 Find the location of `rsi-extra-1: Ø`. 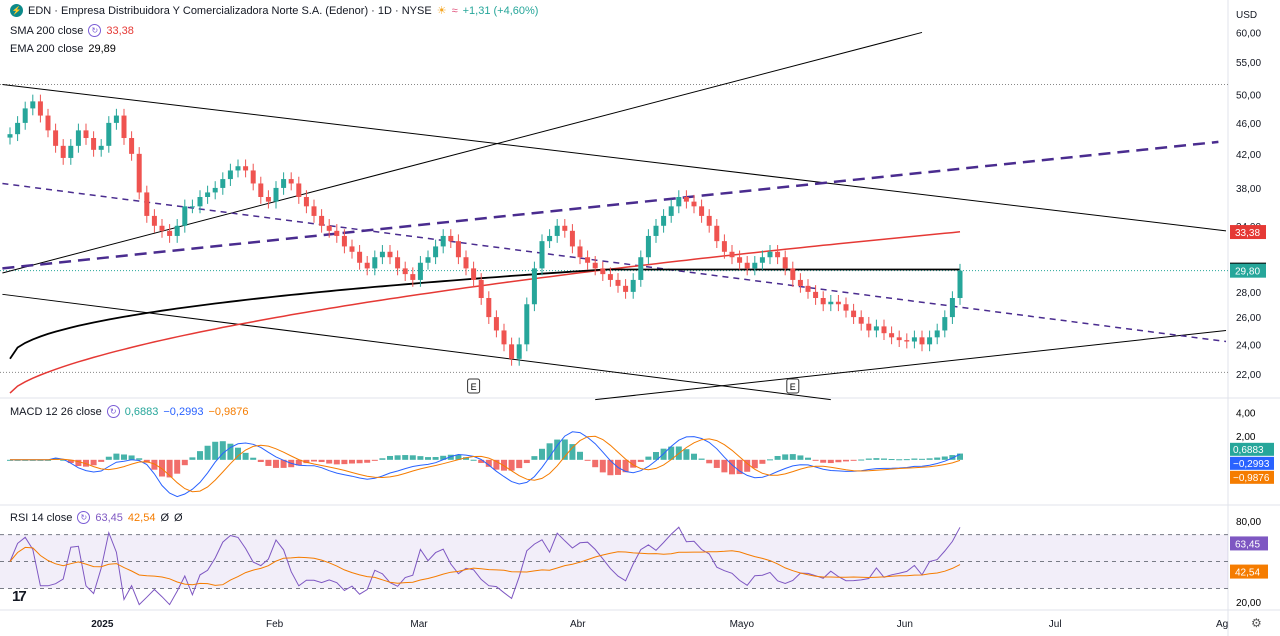

rsi-extra-1: Ø is located at coordinates (164, 517).